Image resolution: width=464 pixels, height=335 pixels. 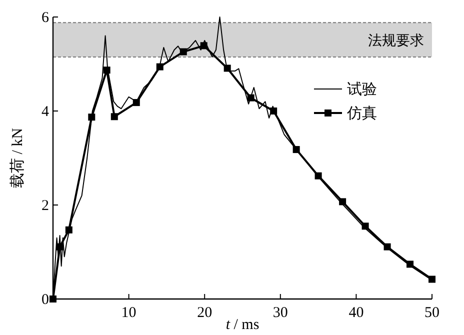 What do you see at coordinates (243, 325) in the screenshot?
I see `x-axis-title: t / ms` at bounding box center [243, 325].